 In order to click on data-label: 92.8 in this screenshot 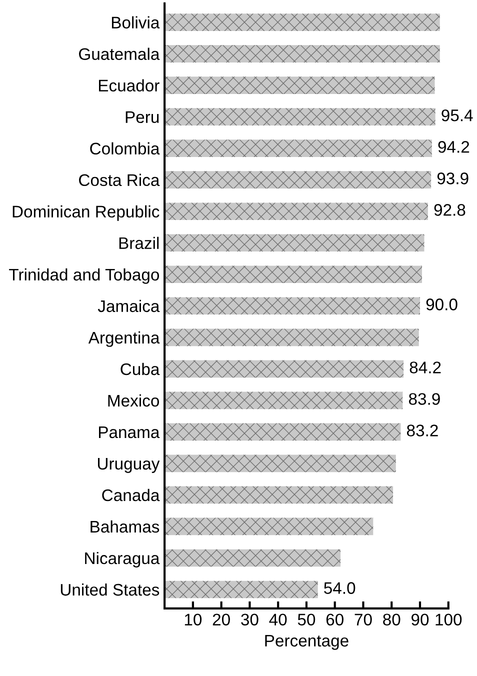, I will do `click(450, 210)`.